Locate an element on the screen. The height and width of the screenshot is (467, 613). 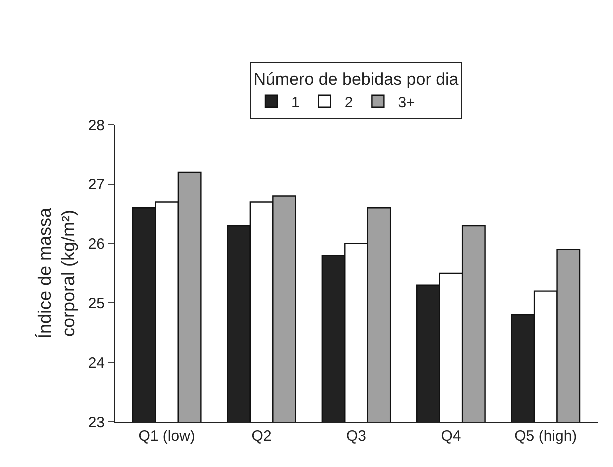
x-tick-label: Q5 (high) is located at coordinates (546, 436).